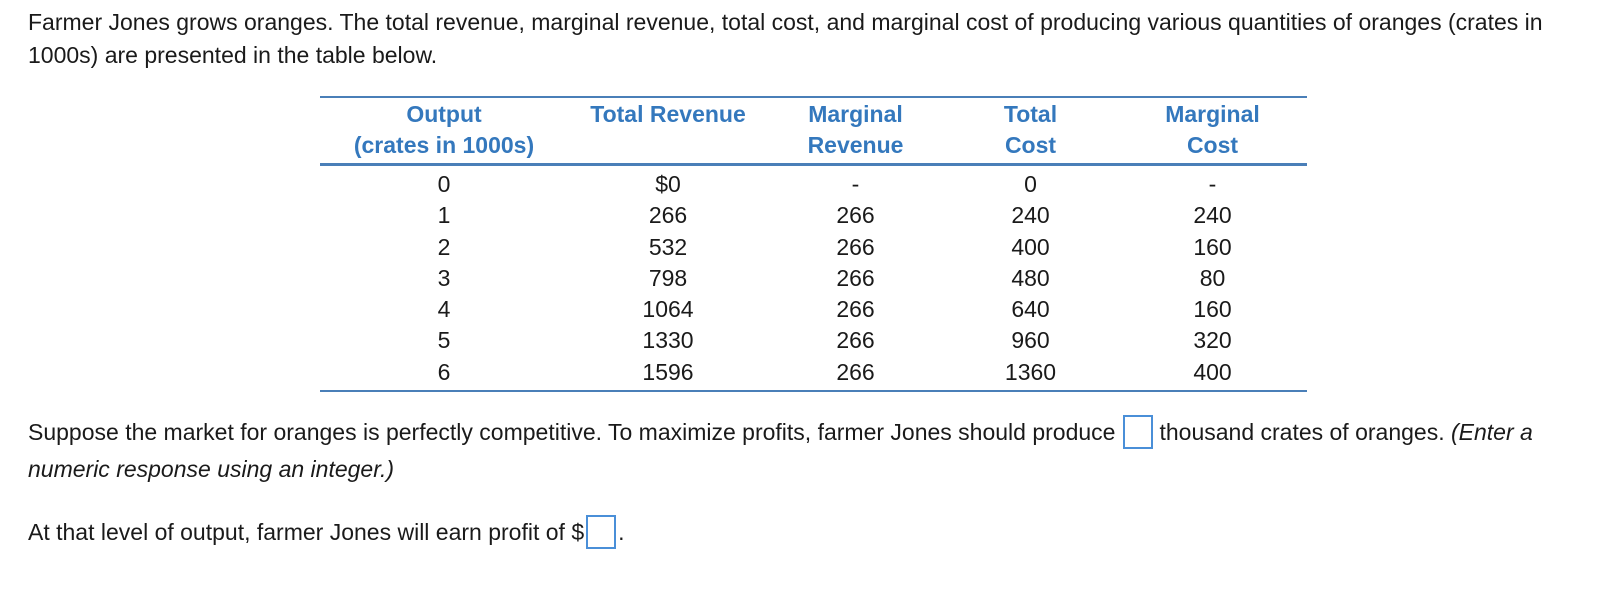 This screenshot has width=1600, height=616. I want to click on cell-marginal-cost: -, so click(1212, 184).